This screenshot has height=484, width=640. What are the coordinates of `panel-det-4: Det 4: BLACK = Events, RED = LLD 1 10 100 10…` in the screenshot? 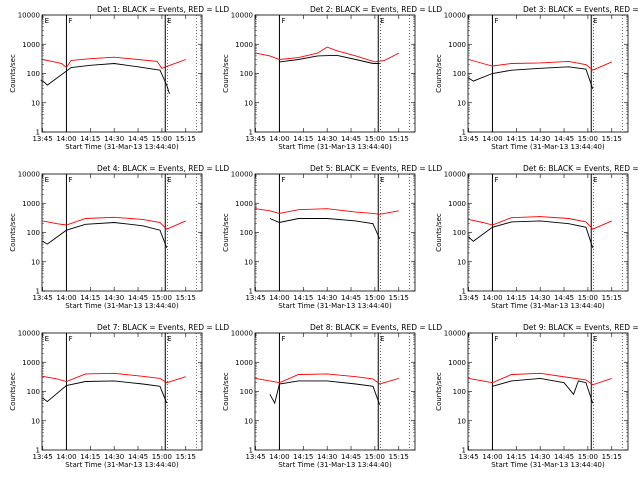 It's located at (119, 237).